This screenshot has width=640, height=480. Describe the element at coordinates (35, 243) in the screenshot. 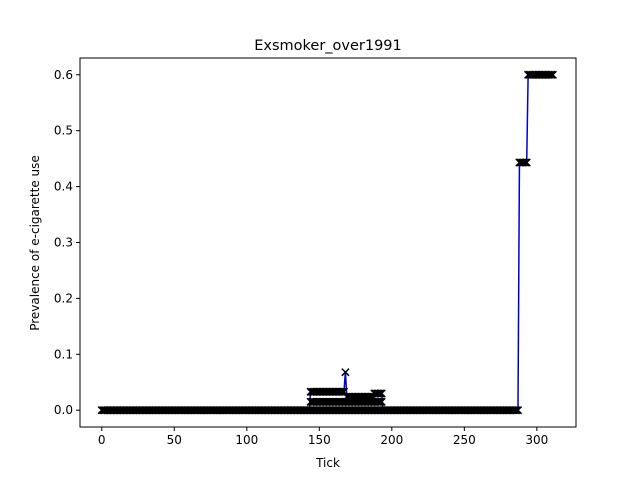

I see `y-axis-label: Prevalence of e-cigarette use` at that location.